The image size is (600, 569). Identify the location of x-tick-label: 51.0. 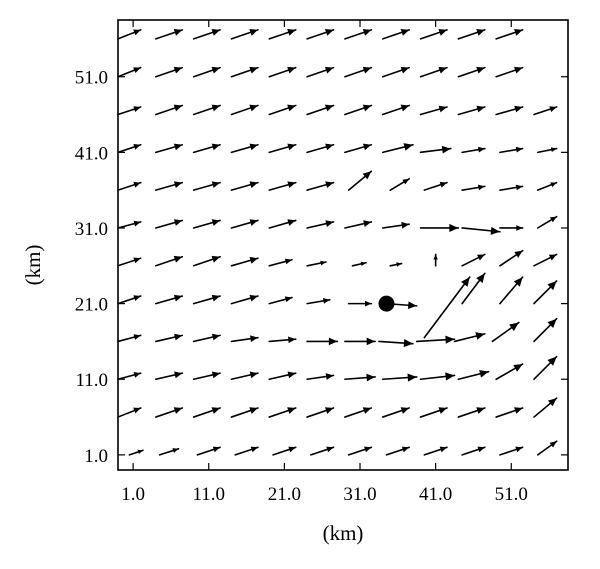
(511, 494).